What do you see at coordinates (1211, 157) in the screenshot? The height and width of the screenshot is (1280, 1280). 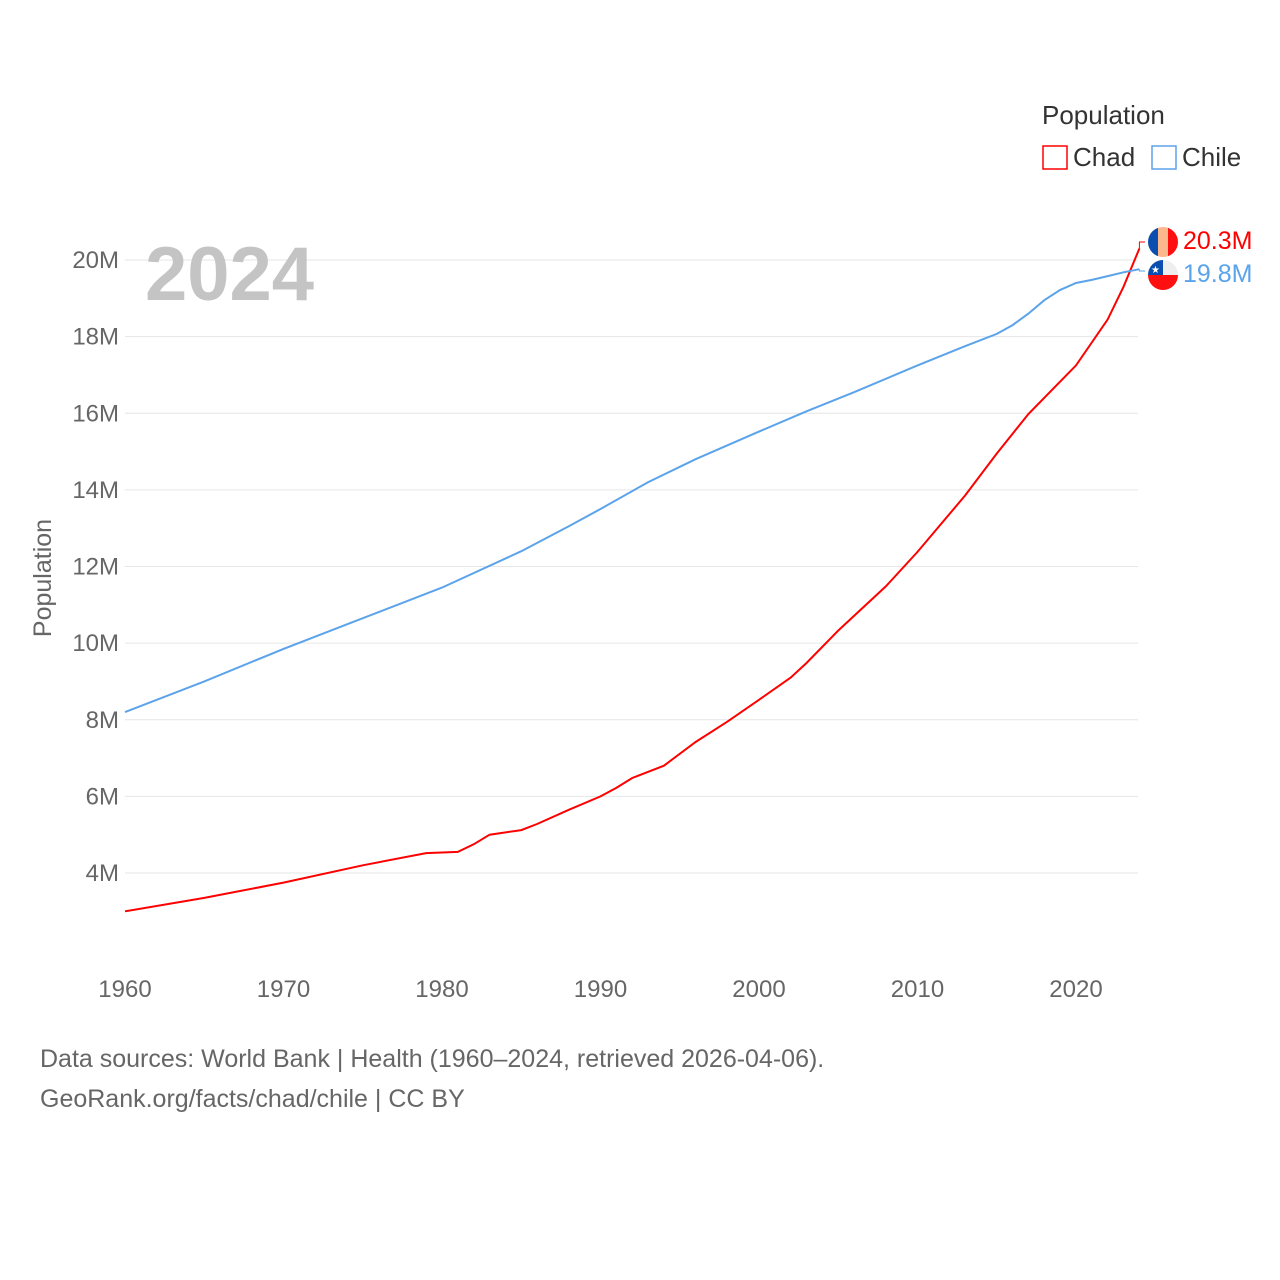 I see `legend-label-chile: Chile` at bounding box center [1211, 157].